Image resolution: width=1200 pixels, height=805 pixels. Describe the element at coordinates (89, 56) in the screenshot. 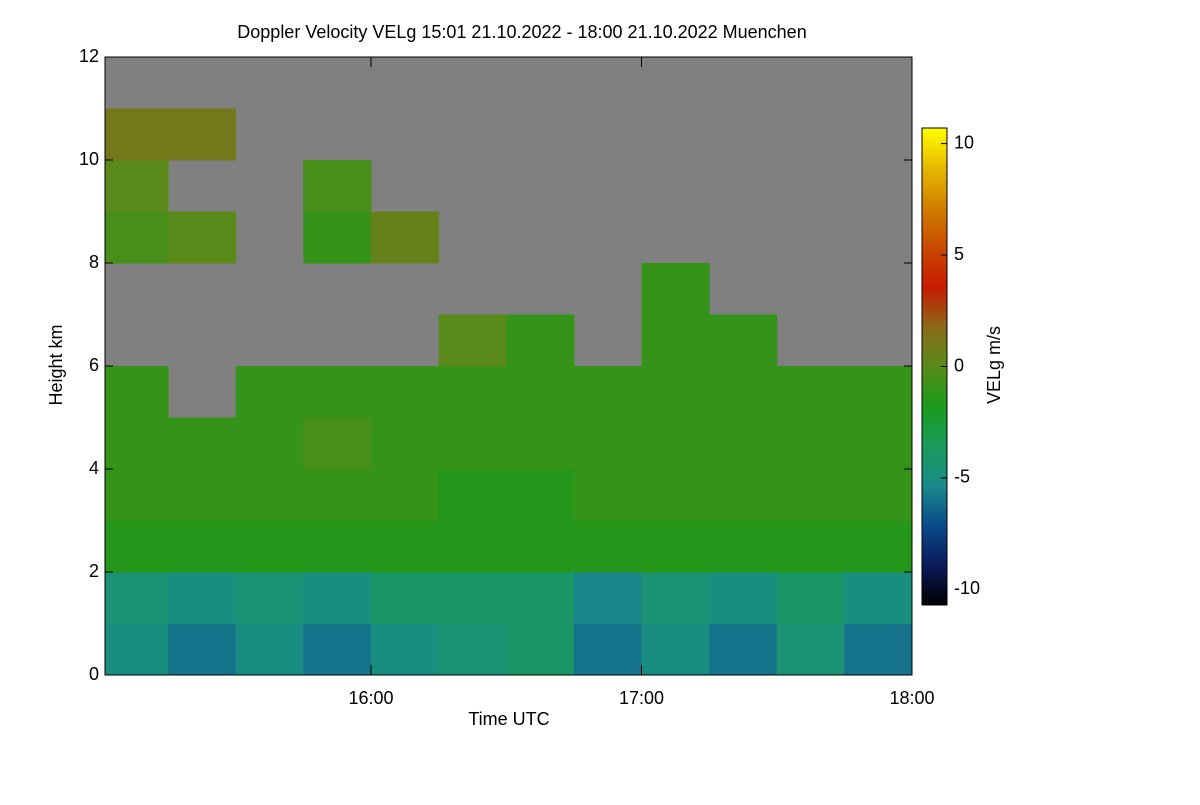

I see `y-tick-label: 12` at that location.